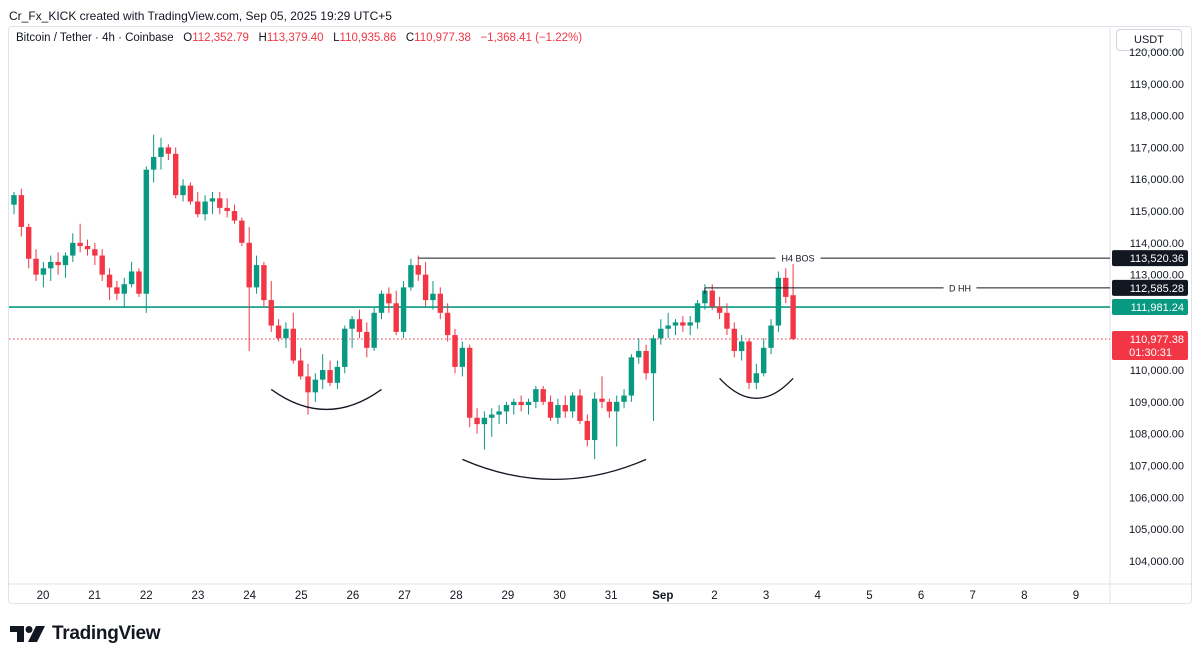  I want to click on currency-button: USDT, so click(1149, 40).